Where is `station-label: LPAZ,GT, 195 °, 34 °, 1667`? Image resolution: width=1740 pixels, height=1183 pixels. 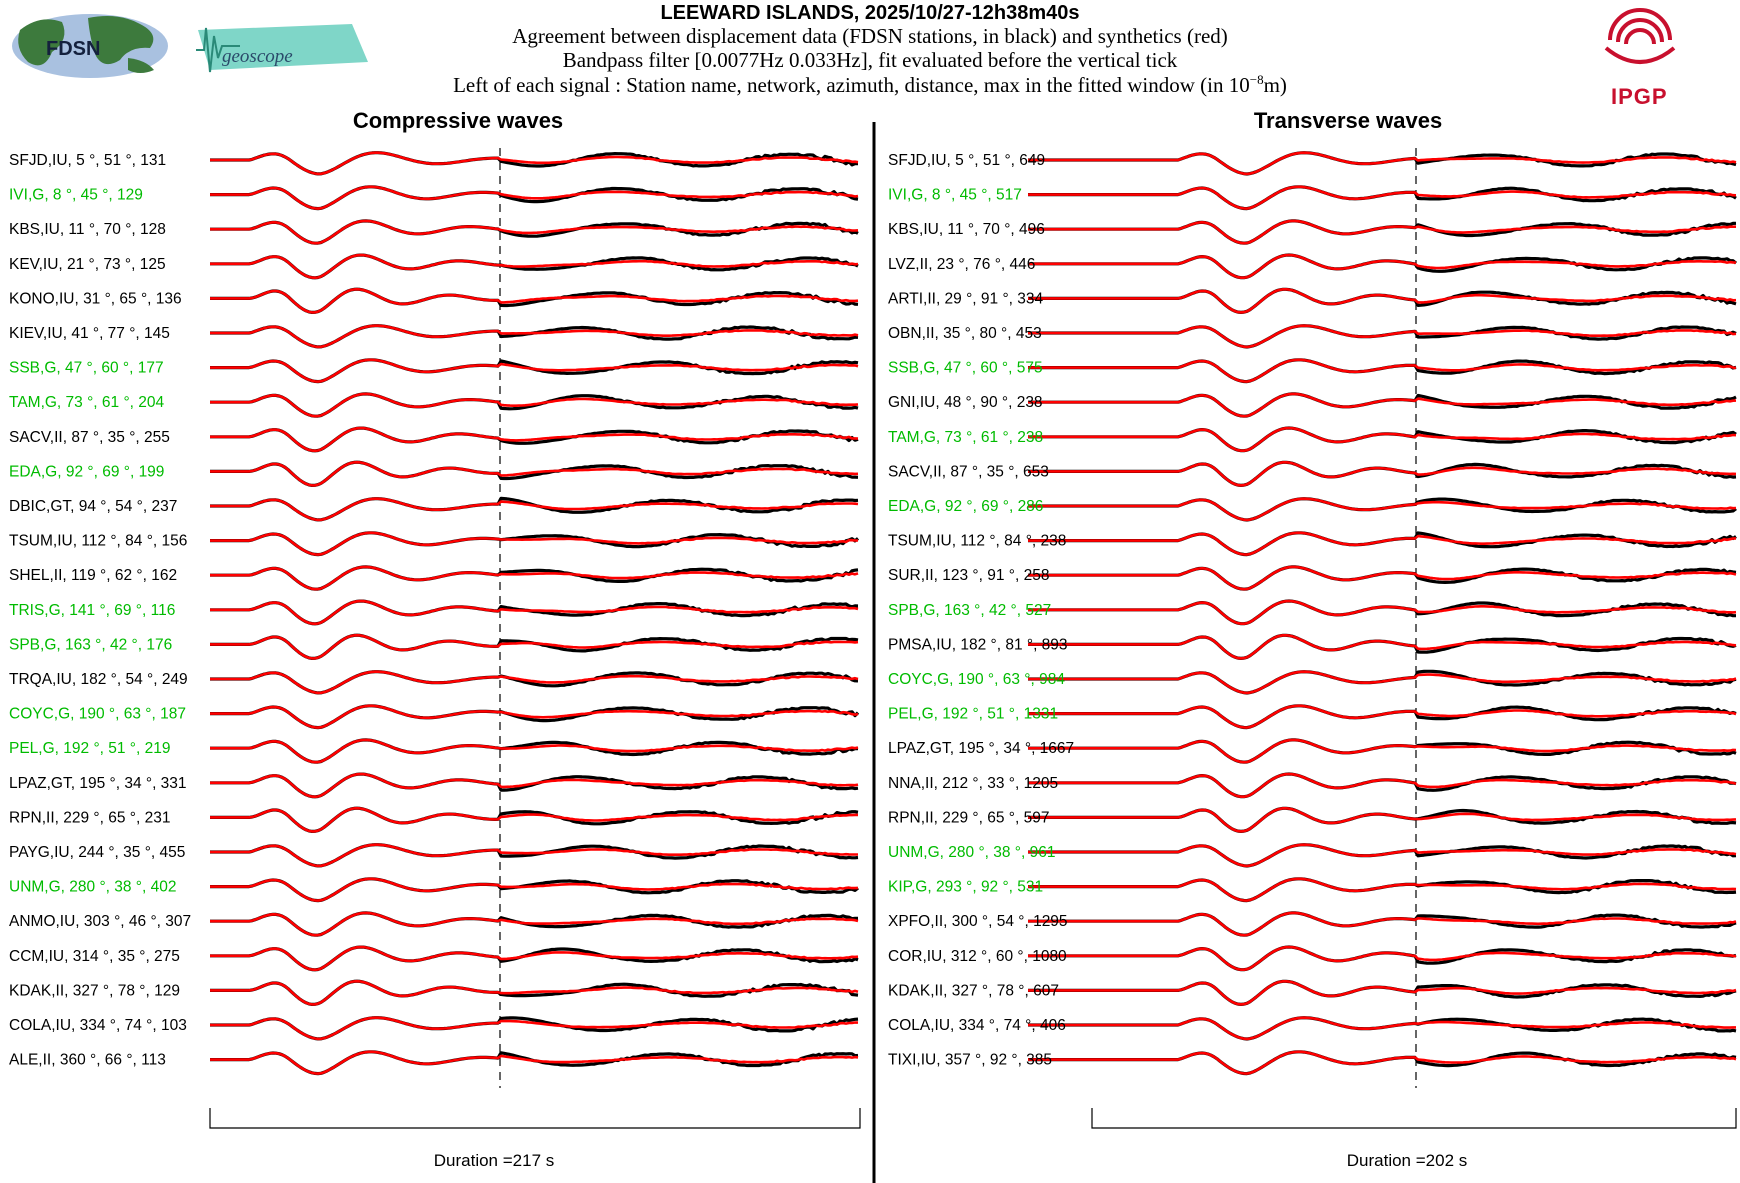
station-label: LPAZ,GT, 195 °, 34 °, 1667 is located at coordinates (981, 748).